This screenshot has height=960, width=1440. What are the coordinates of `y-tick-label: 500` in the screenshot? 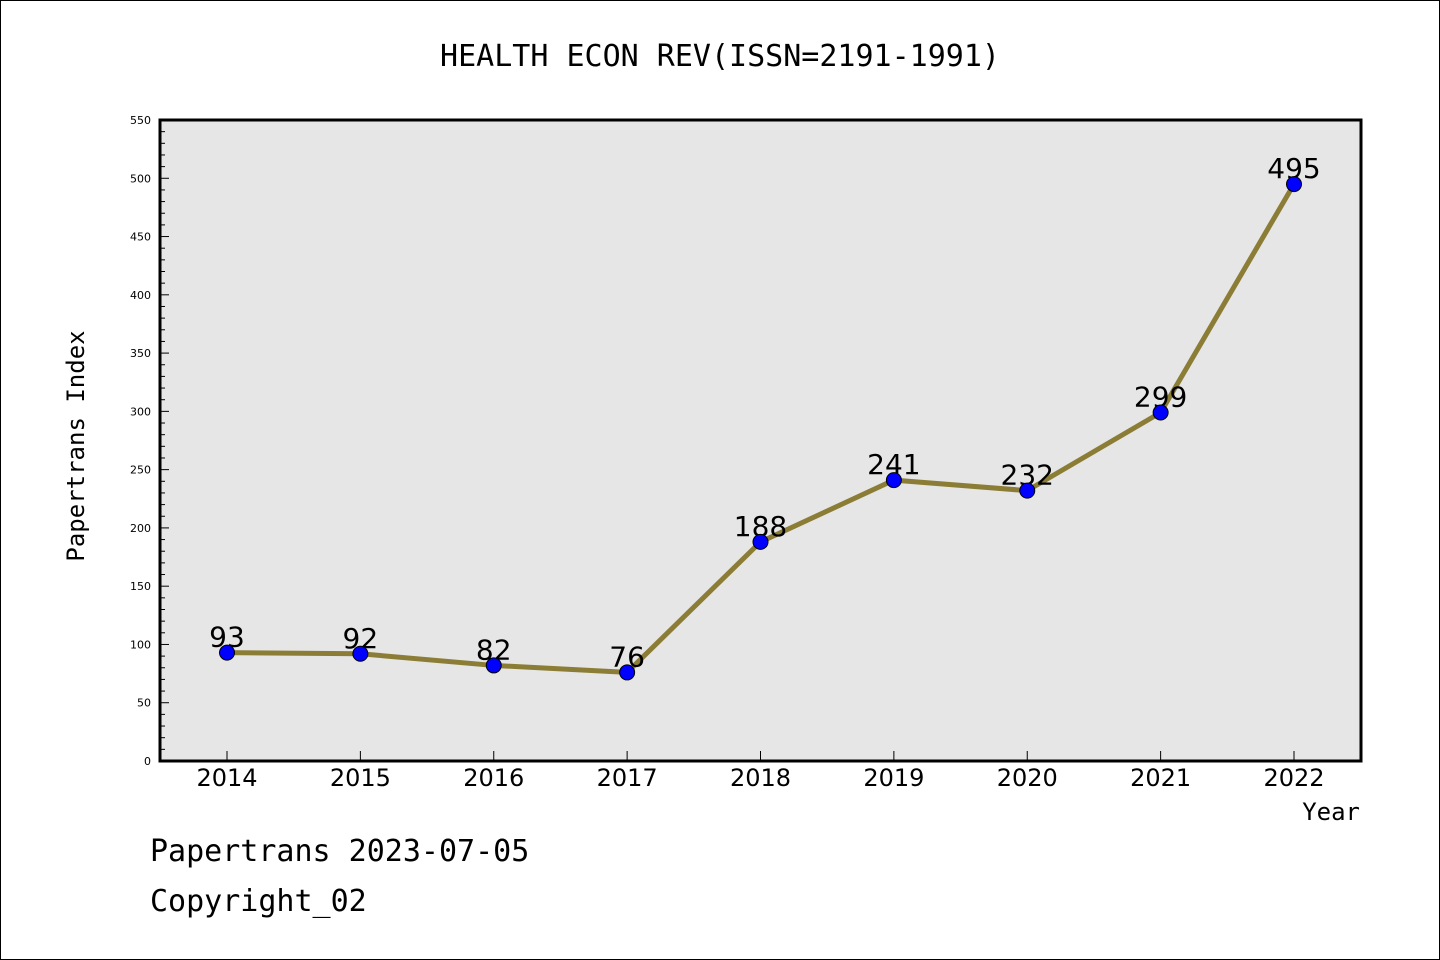 It's located at (140, 178).